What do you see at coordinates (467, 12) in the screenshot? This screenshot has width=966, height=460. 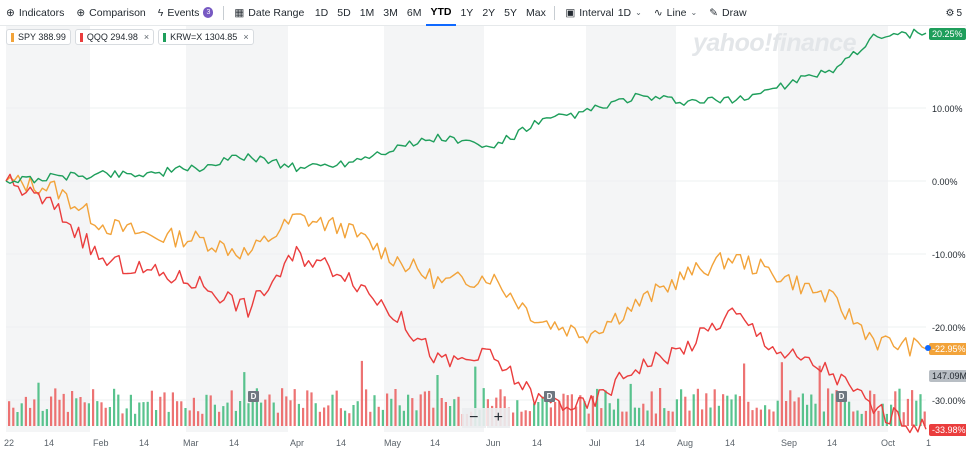 I see `range-1y: 1Y` at bounding box center [467, 12].